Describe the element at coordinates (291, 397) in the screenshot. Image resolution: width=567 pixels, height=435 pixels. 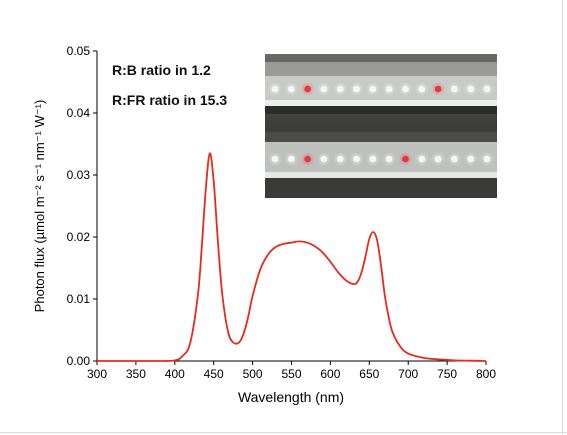
I see `x-axis-label: Wavelength (nm)` at that location.